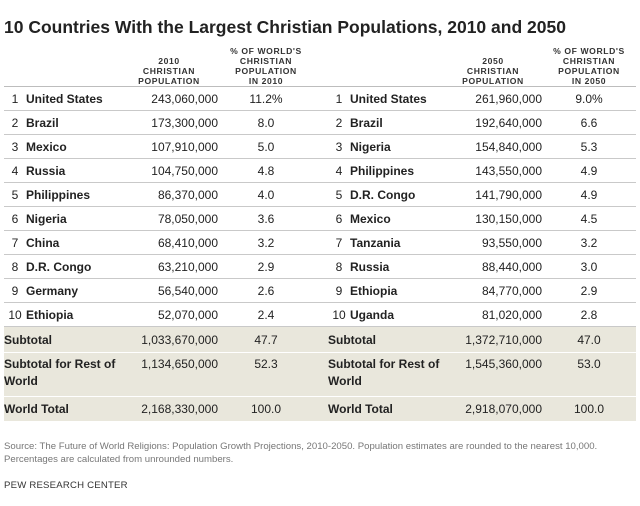  I want to click on share-2010: 2.4, so click(266, 314).